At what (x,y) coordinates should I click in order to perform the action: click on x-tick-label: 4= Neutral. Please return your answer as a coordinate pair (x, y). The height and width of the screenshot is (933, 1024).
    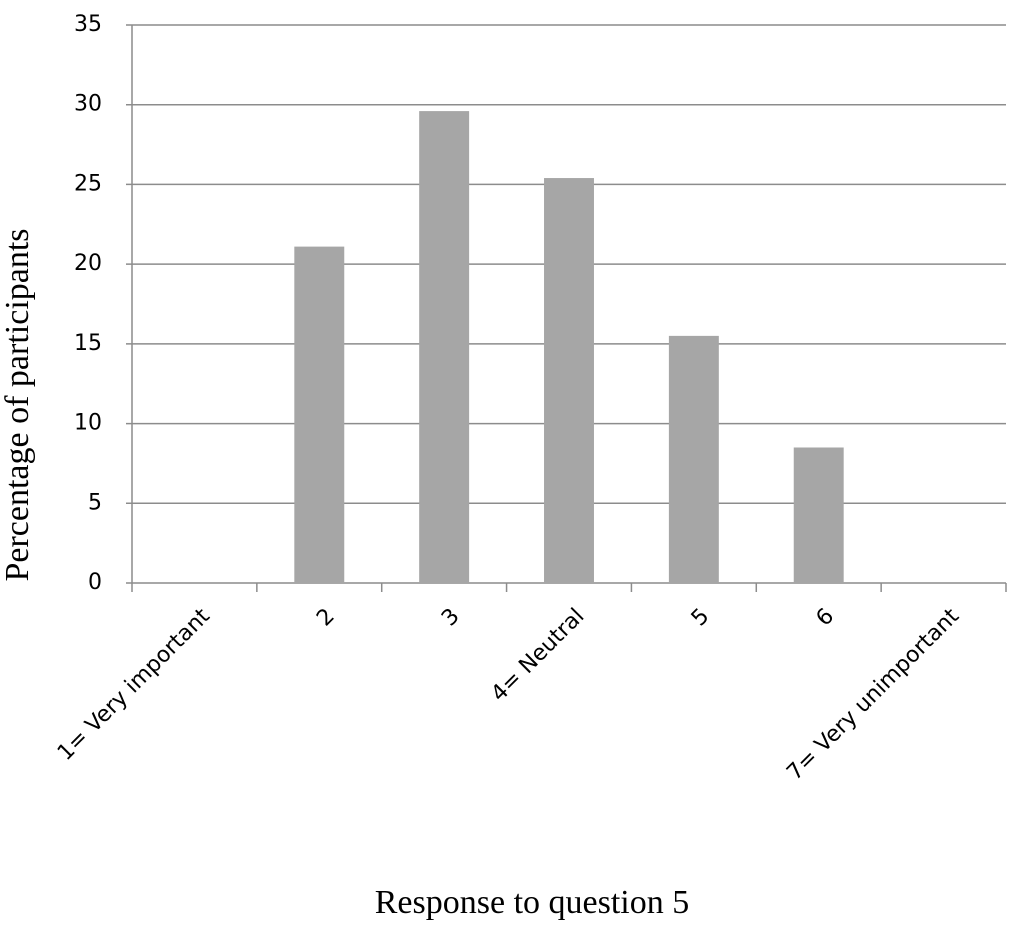
    Looking at the image, I should click on (538, 655).